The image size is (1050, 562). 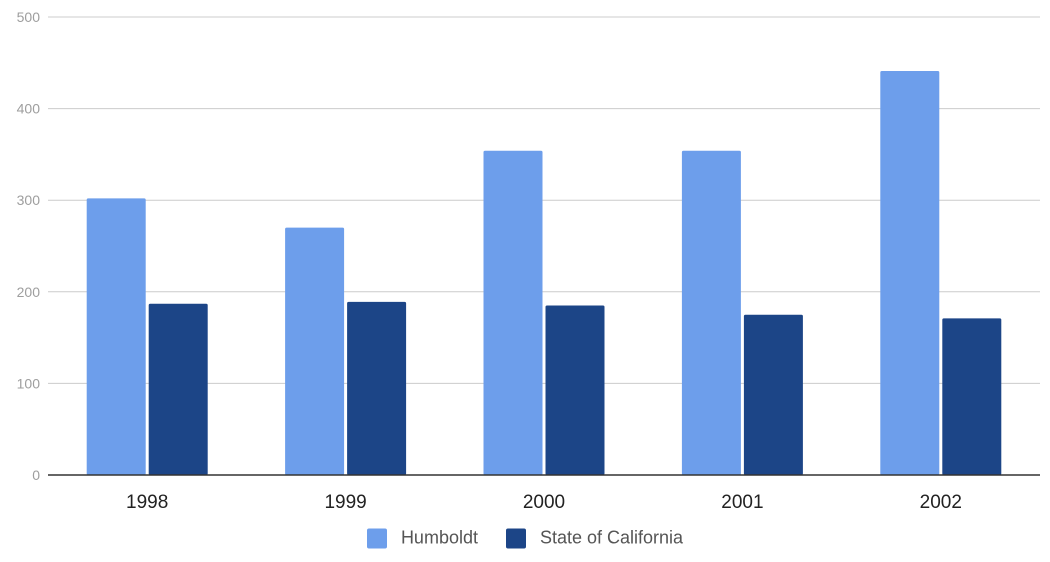 I want to click on bar-humboldt-1998, so click(x=116, y=337).